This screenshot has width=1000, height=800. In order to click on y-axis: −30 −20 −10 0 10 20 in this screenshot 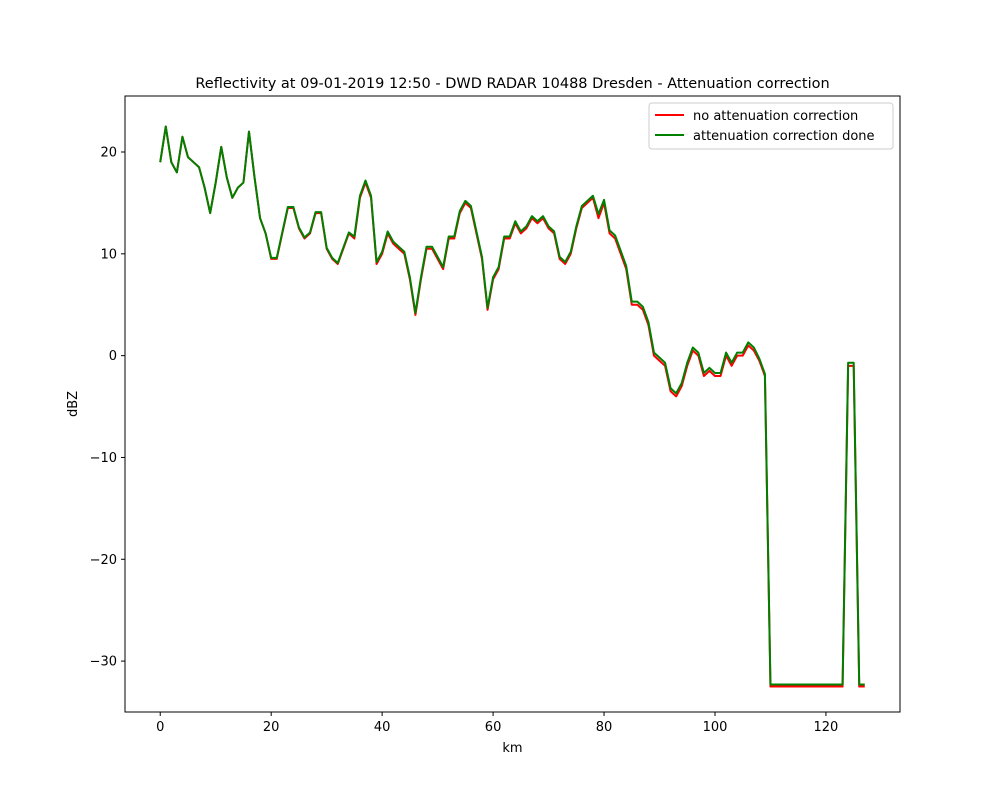, I will do `click(107, 408)`.